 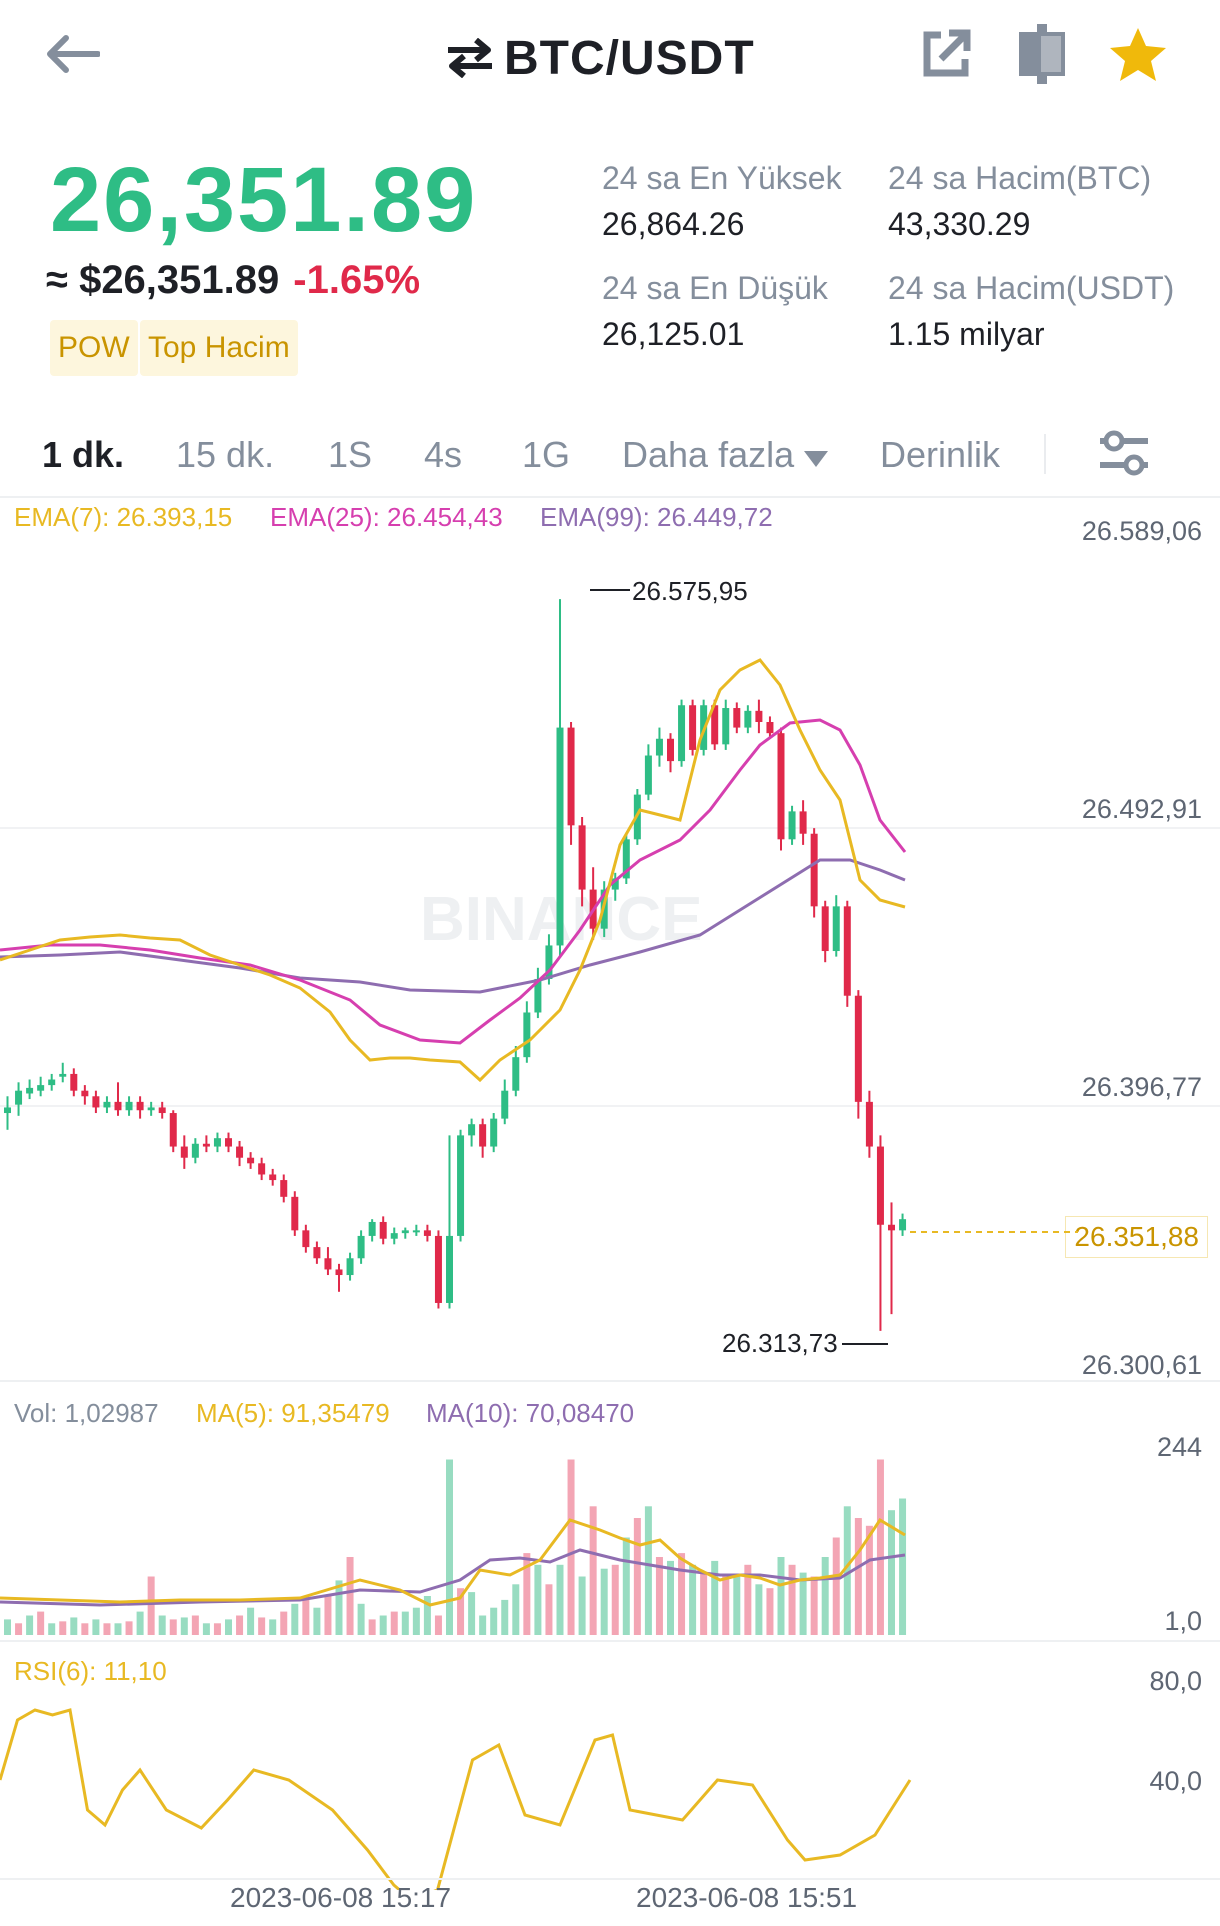 I want to click on share-icon, so click(x=946, y=54).